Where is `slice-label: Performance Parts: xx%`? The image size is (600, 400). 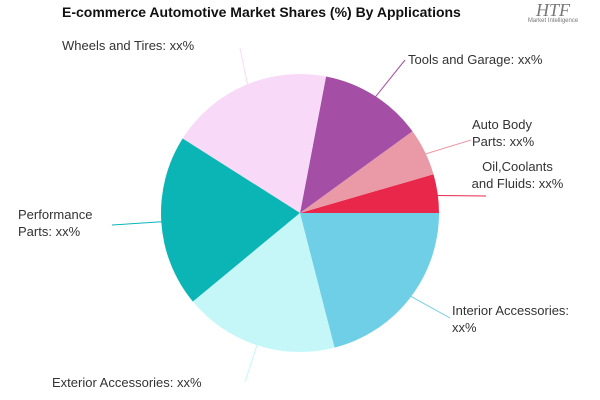 slice-label: Performance Parts: xx% is located at coordinates (55, 223).